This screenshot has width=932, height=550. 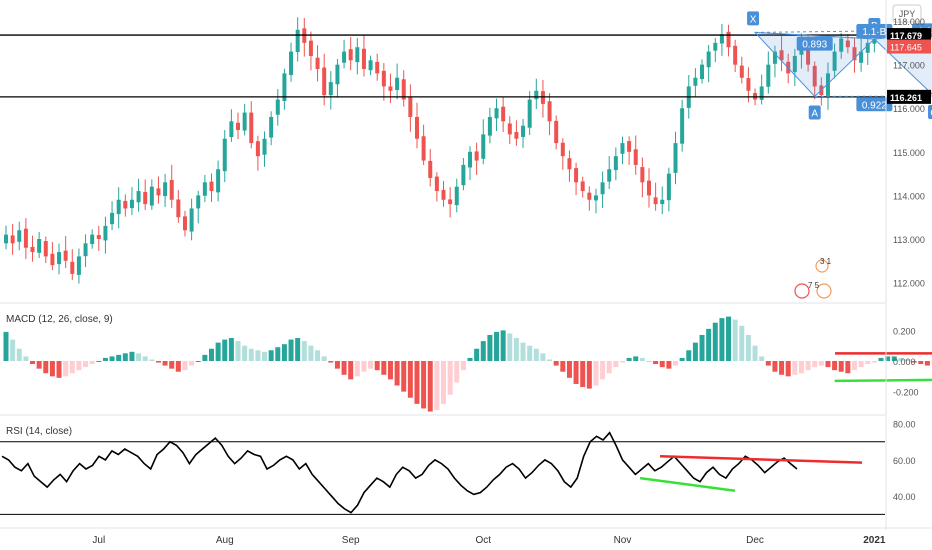 I want to click on price-tick-label: 114.000, so click(x=909, y=196).